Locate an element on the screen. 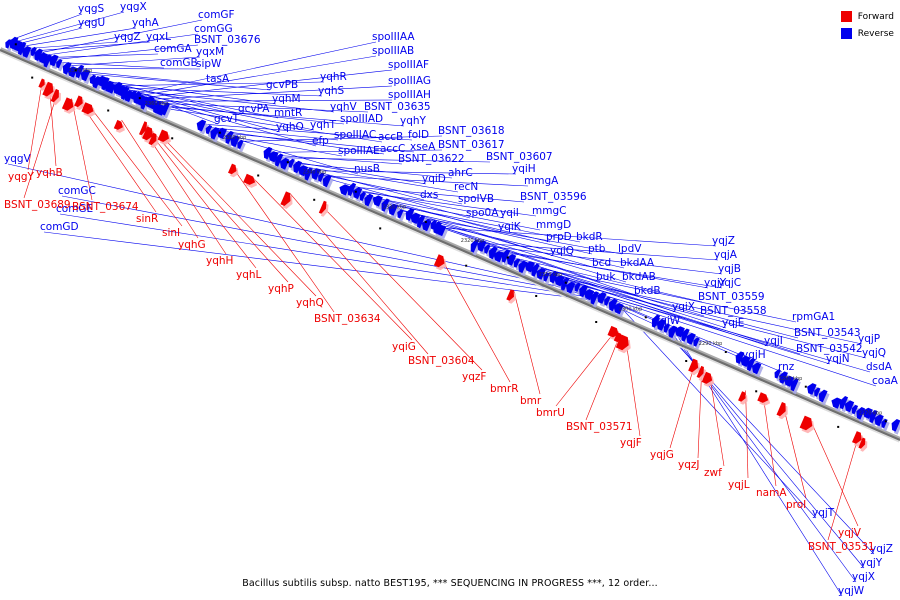 This screenshot has width=900, height=600. reverse-gene-label: yqjH is located at coordinates (754, 355).